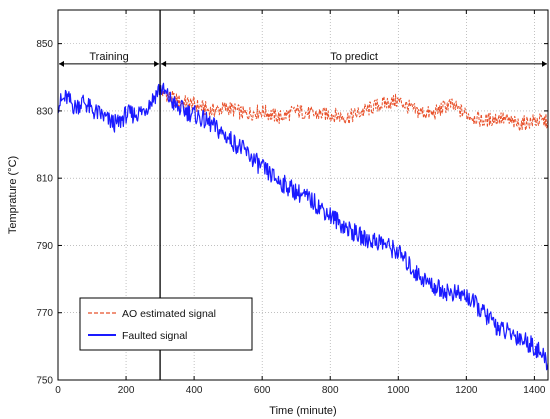 The image size is (550, 419). Describe the element at coordinates (44, 179) in the screenshot. I see `y-tick-label: 810` at that location.